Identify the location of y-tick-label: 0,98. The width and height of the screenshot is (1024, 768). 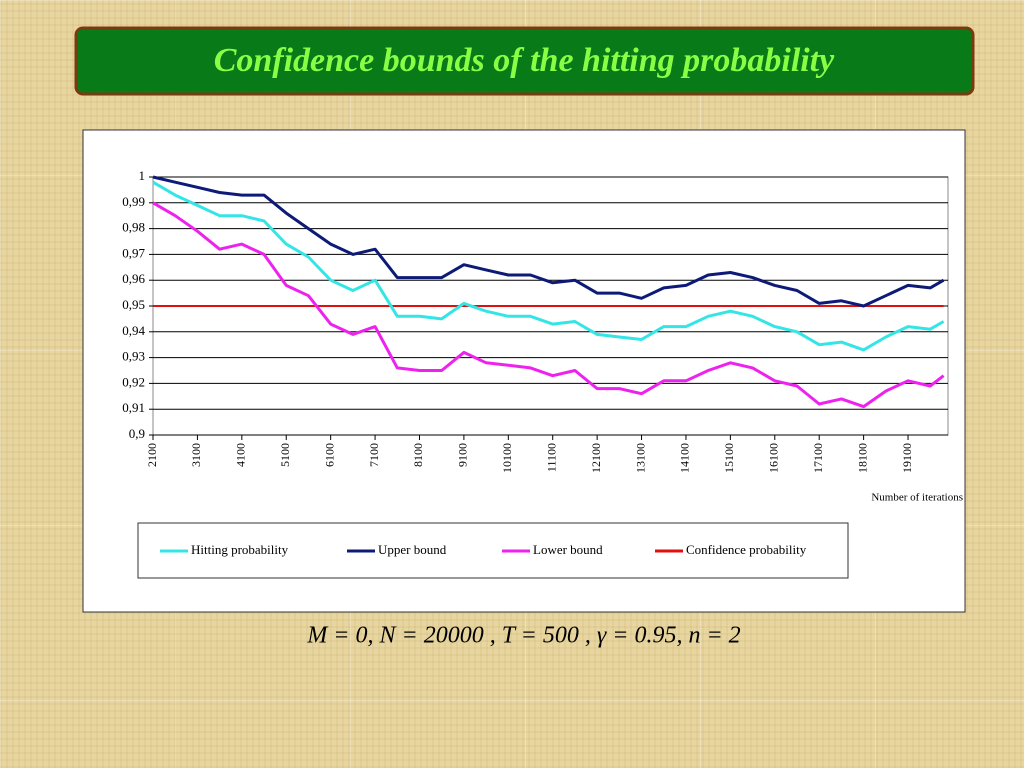
(133, 227).